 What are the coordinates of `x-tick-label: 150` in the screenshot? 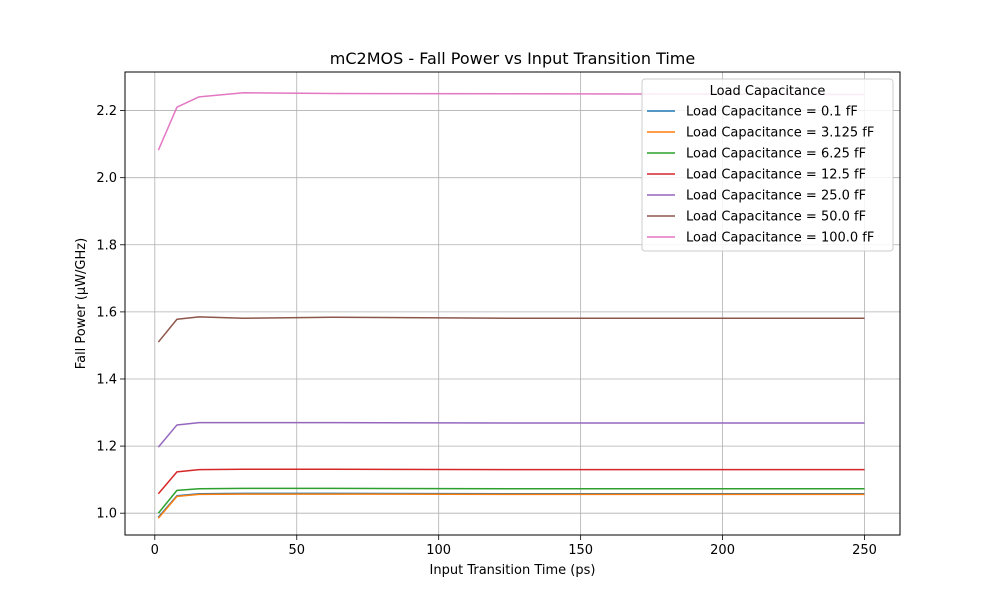 It's located at (580, 550).